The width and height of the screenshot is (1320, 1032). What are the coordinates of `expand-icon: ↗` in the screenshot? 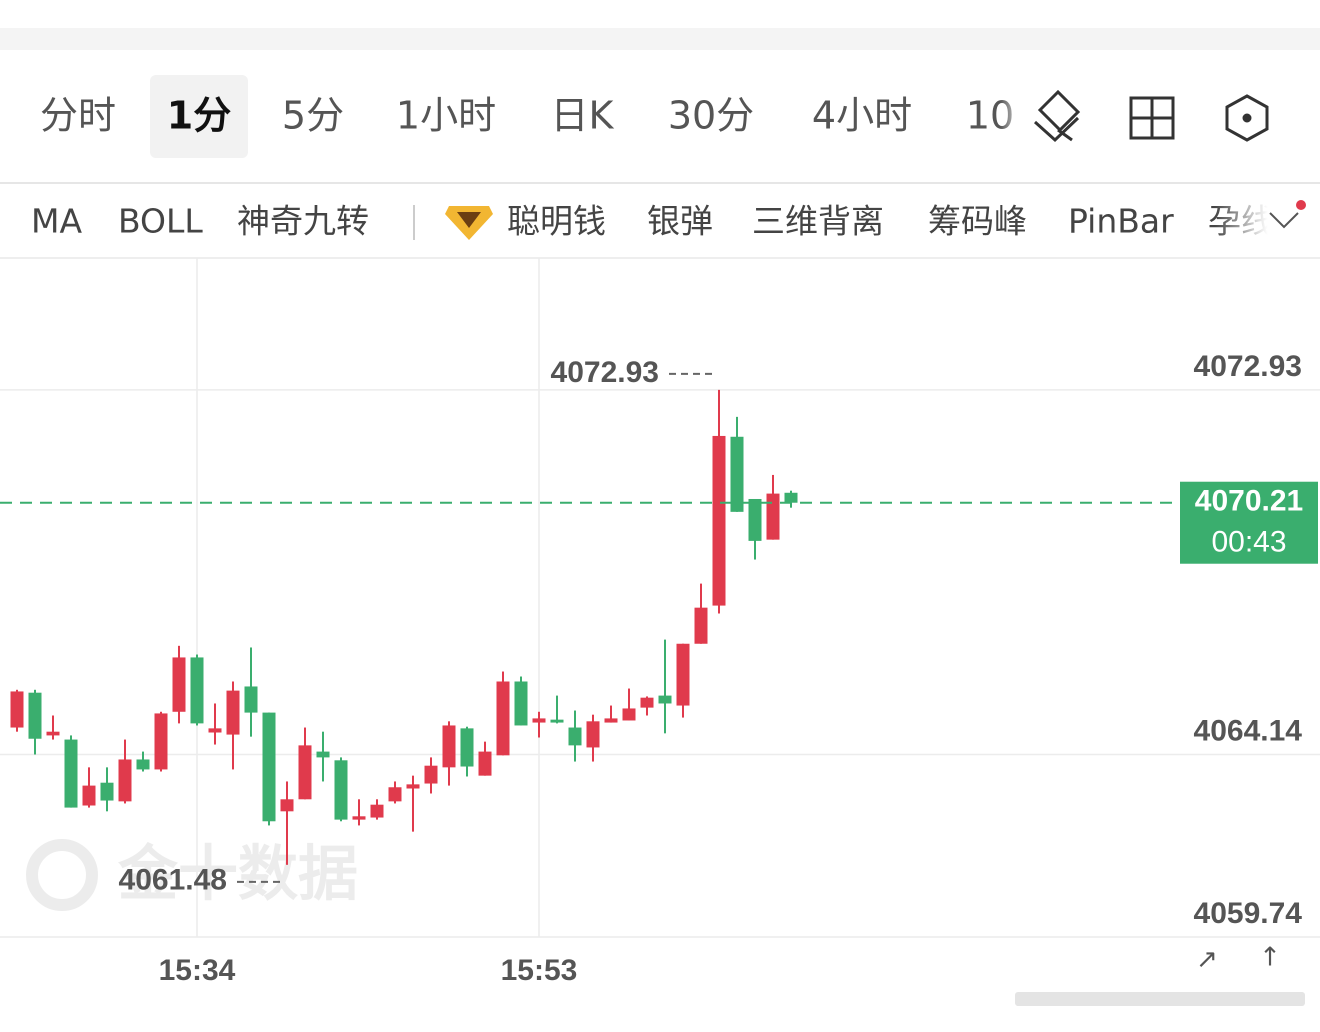 It's located at (1207, 960).